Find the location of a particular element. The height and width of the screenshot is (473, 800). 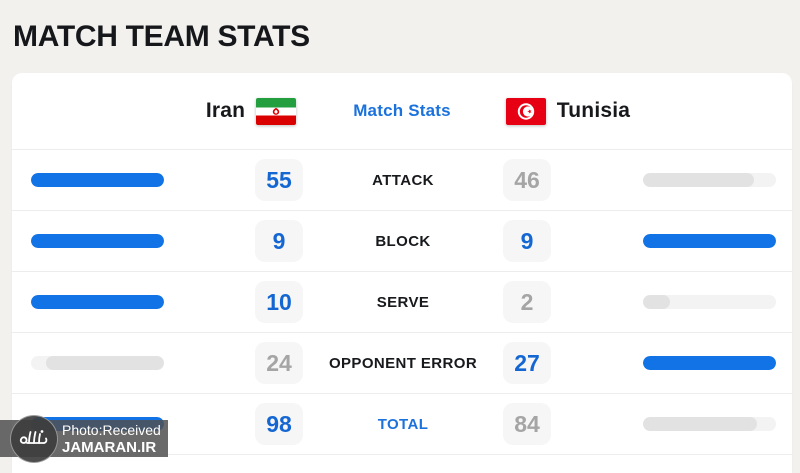

home-value: 10 is located at coordinates (279, 301).